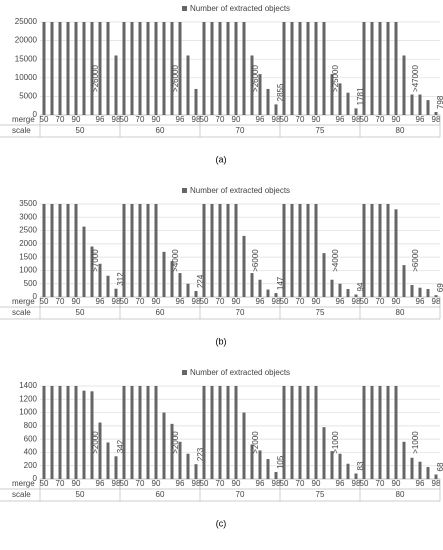 The width and height of the screenshot is (443, 550). Describe the element at coordinates (335, 260) in the screenshot. I see `annotation: >4000` at that location.